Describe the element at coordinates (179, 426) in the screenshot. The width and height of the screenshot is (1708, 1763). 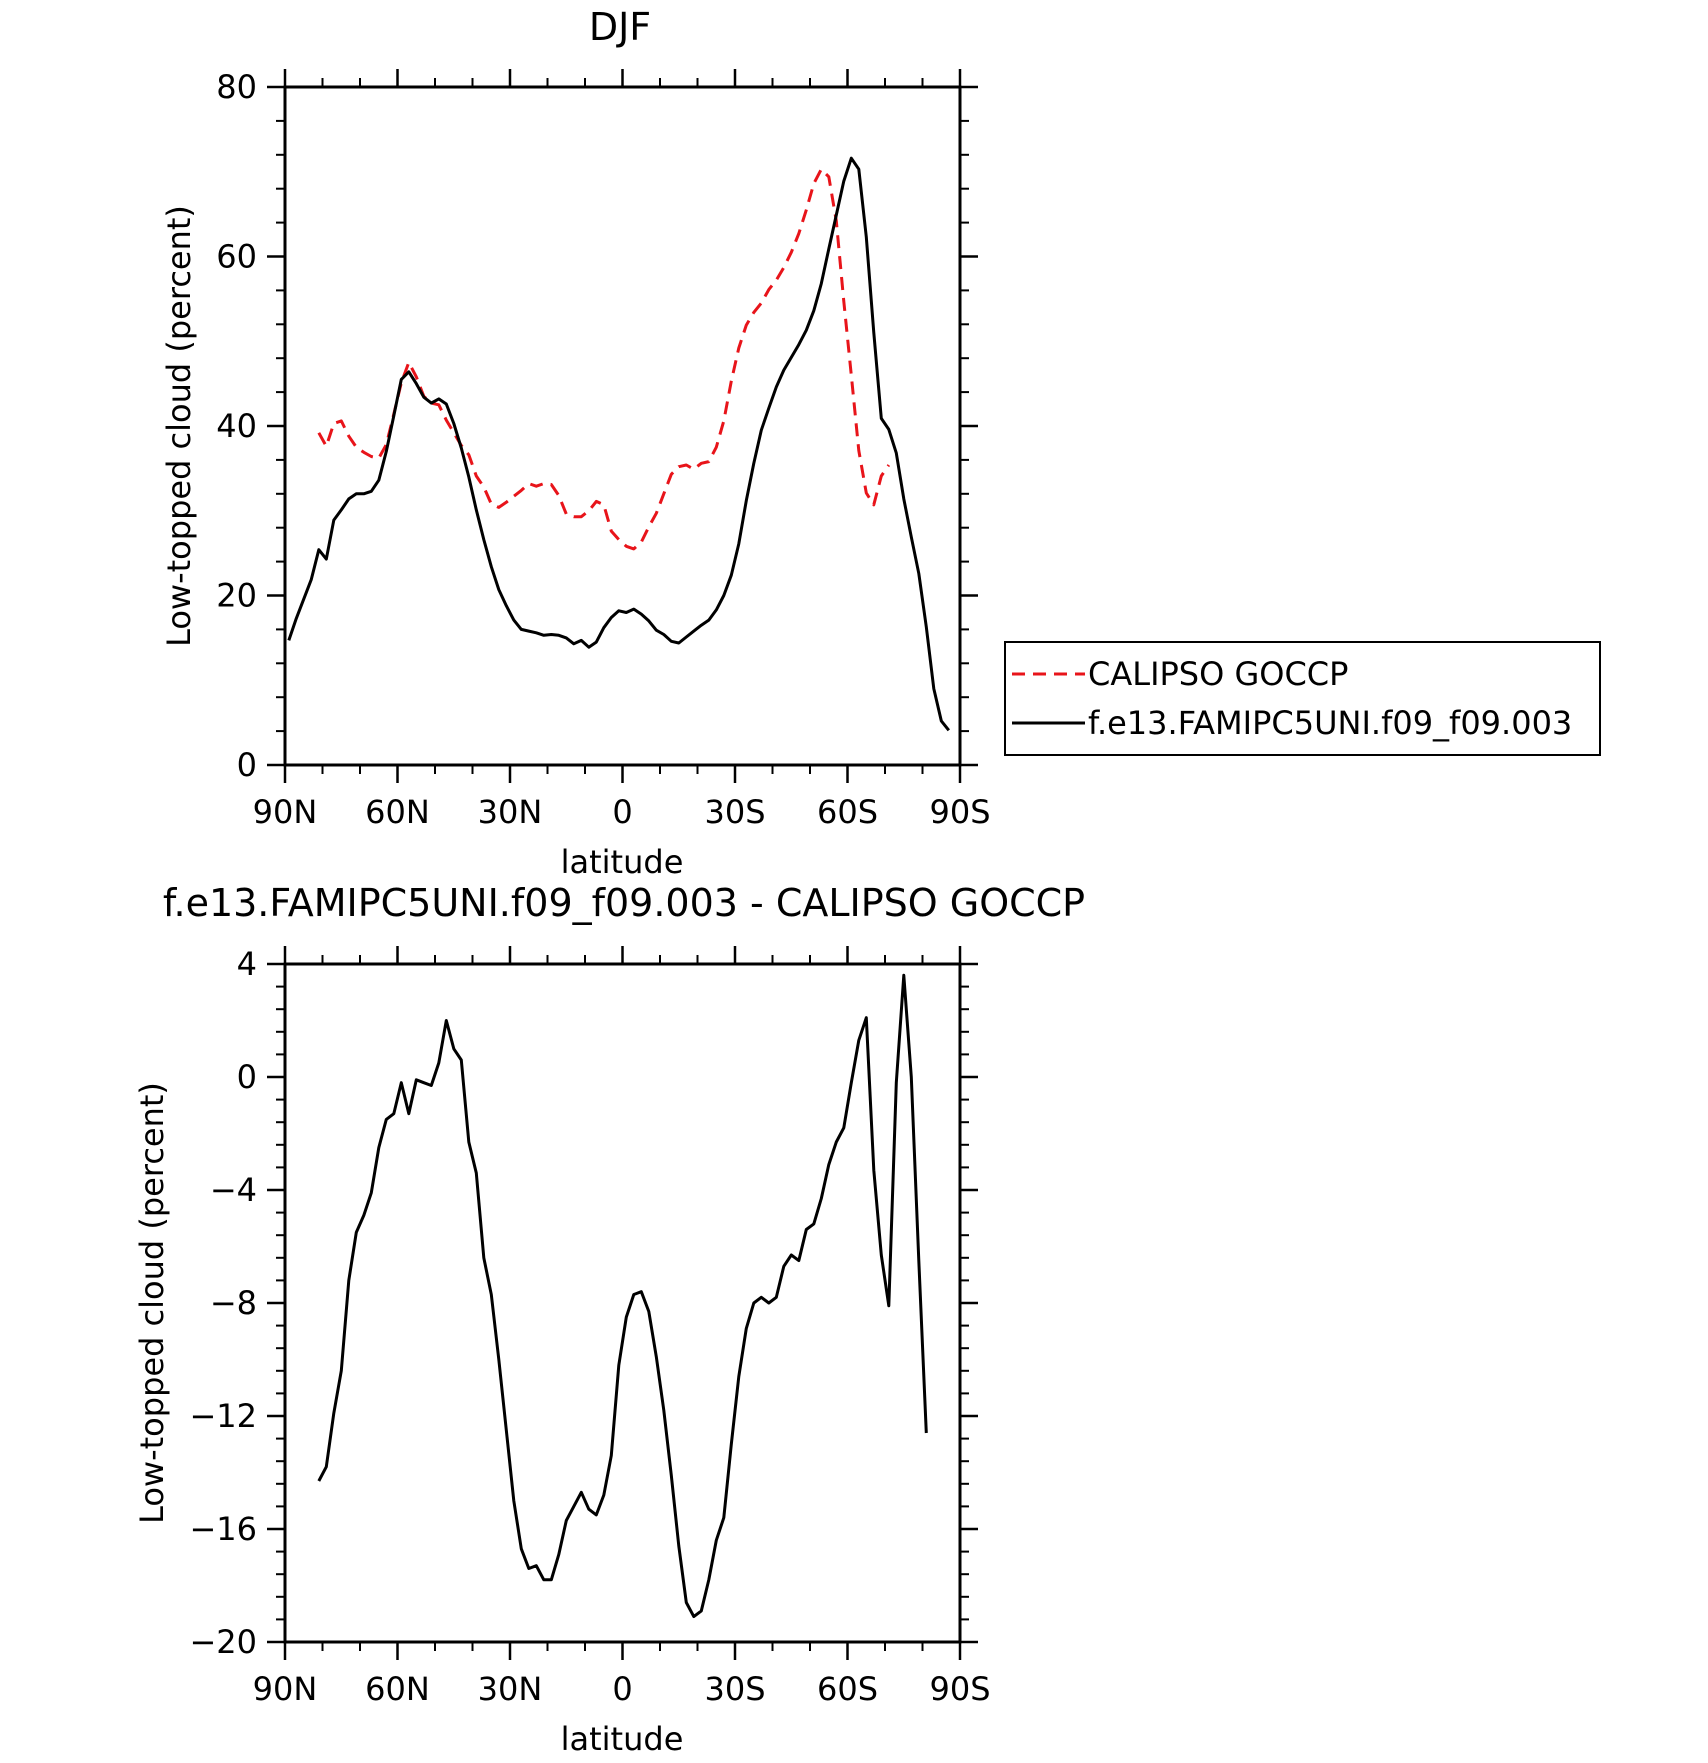
I see `top-y-axis-label: Low-topped cloud (percent)` at that location.